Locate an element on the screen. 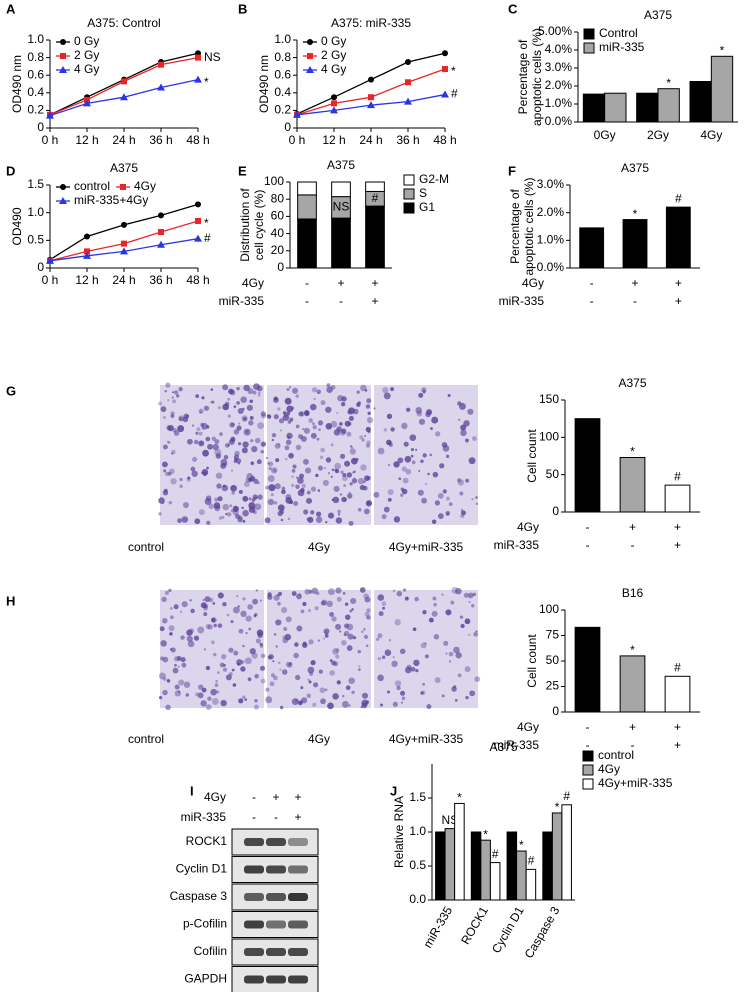 This screenshot has width=746, height=992. y-tick-label: 0.0 is located at coordinates (417, 899).